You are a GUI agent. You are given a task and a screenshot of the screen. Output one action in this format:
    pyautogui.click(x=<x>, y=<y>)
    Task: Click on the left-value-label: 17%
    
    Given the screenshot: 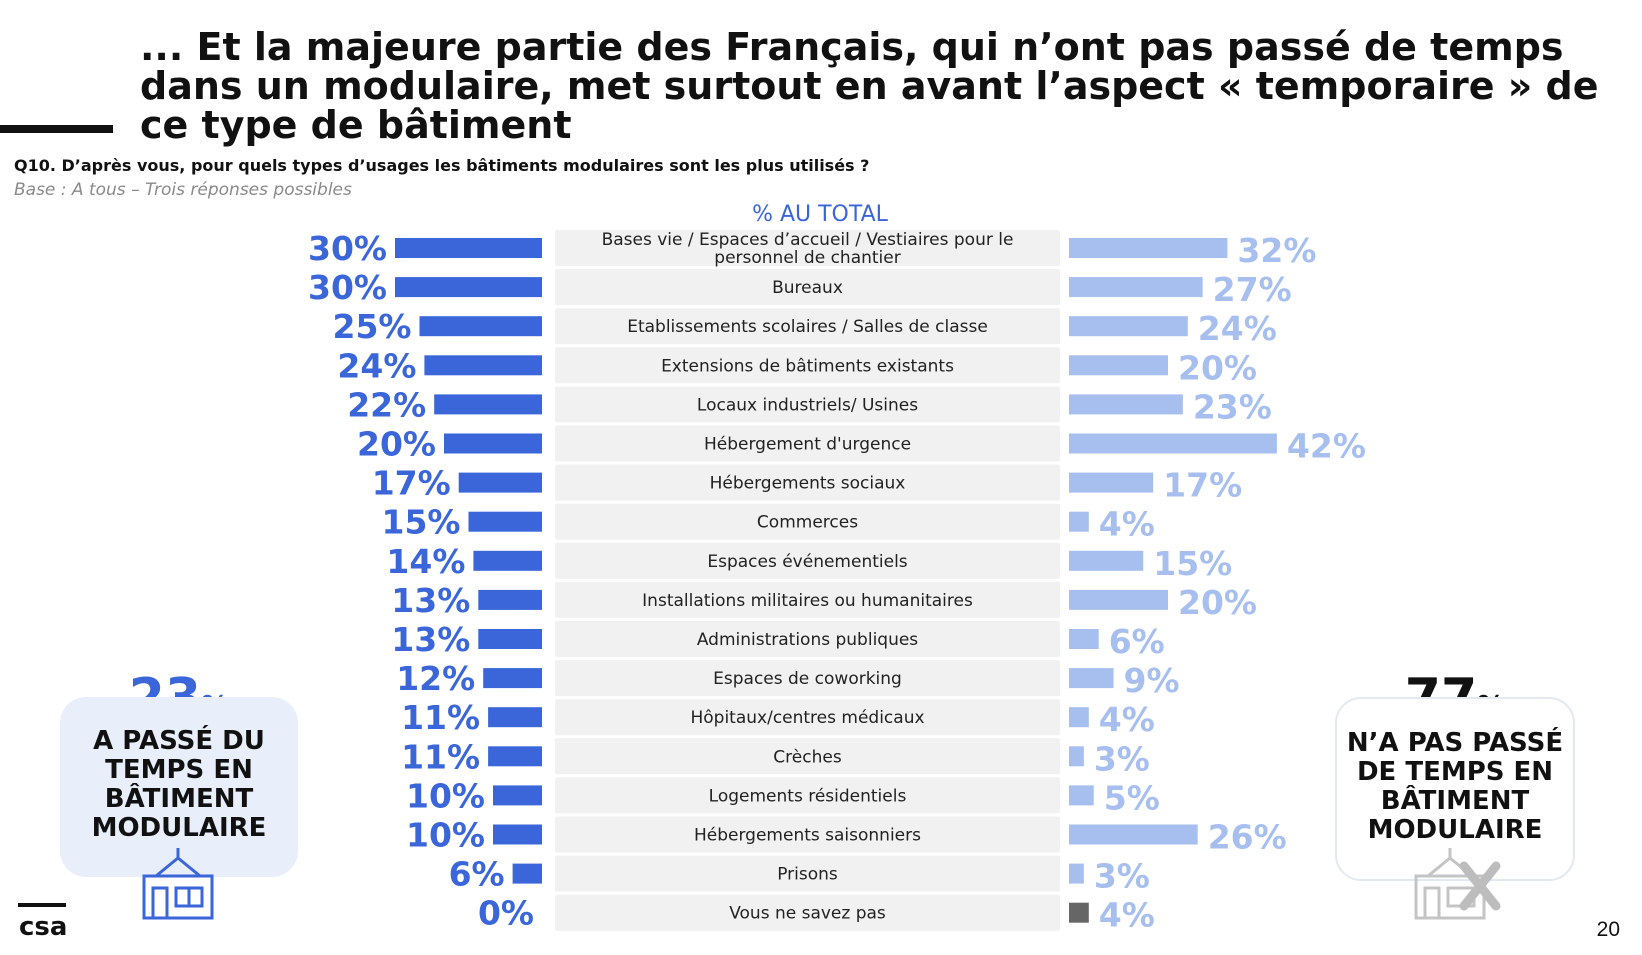 What is the action you would take?
    pyautogui.click(x=411, y=483)
    